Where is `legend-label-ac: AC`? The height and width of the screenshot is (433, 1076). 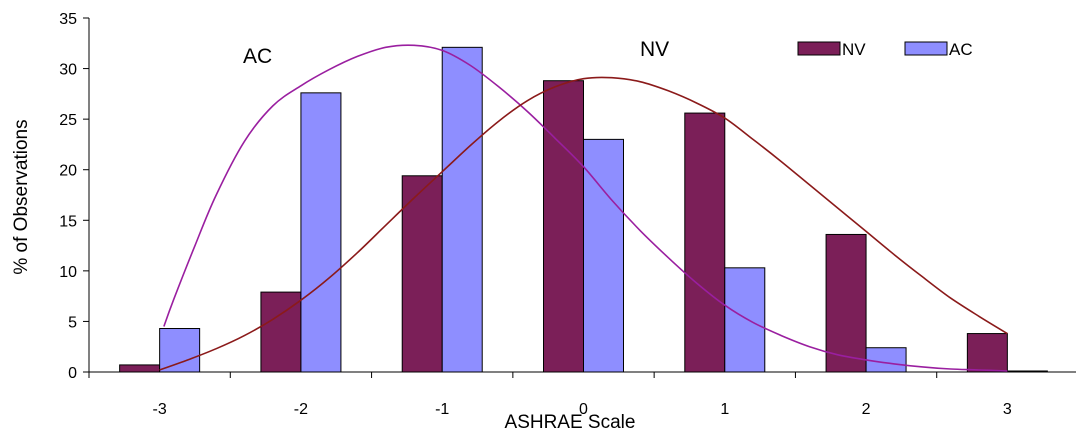
legend-label-ac: AC is located at coordinates (961, 49).